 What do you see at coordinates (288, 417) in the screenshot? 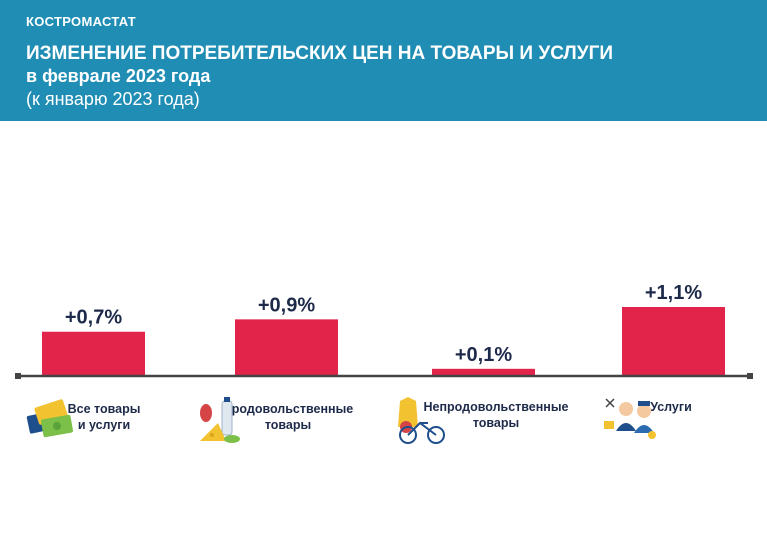
I see `category-label: Продовольственные товары` at bounding box center [288, 417].